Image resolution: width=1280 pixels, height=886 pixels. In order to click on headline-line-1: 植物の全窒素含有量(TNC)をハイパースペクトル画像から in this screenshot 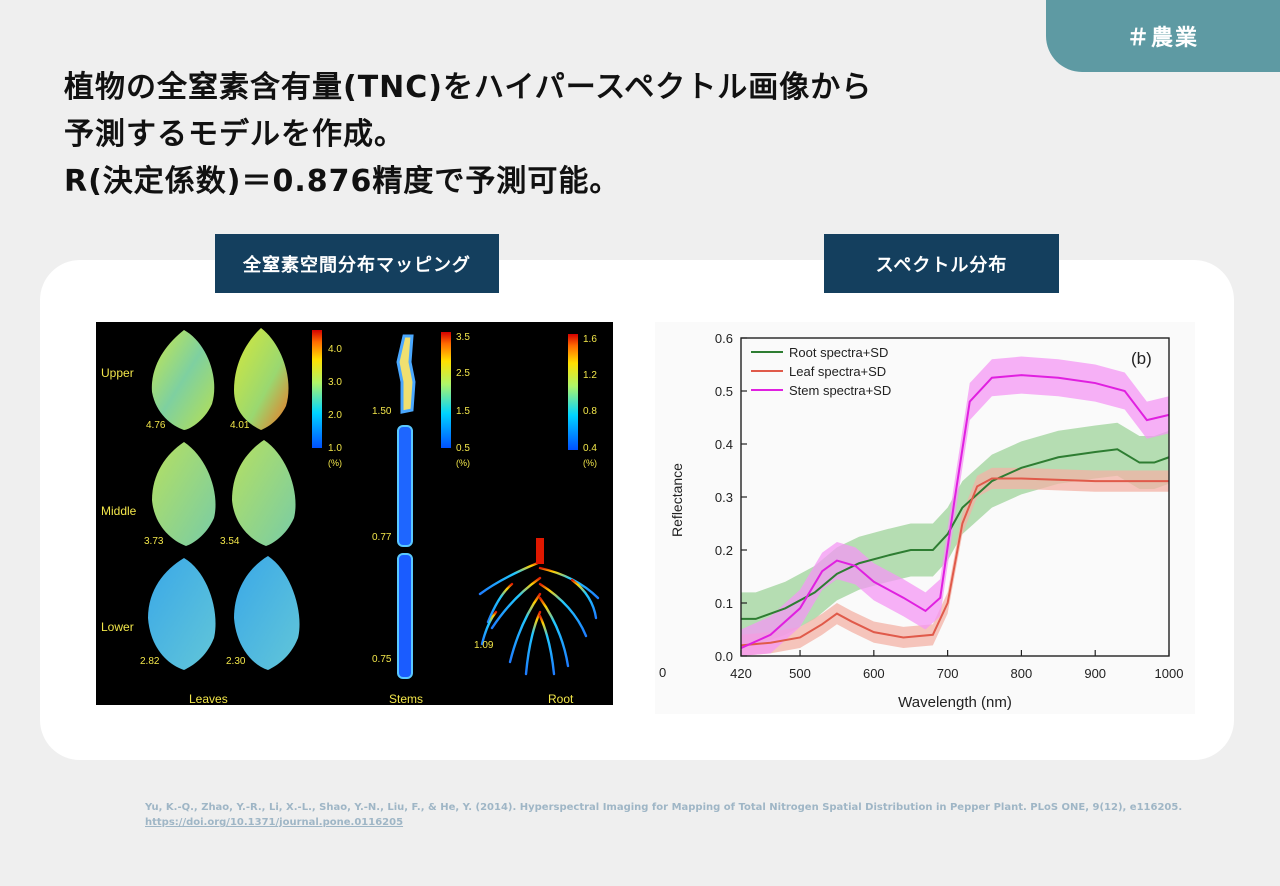, I will do `click(468, 87)`.